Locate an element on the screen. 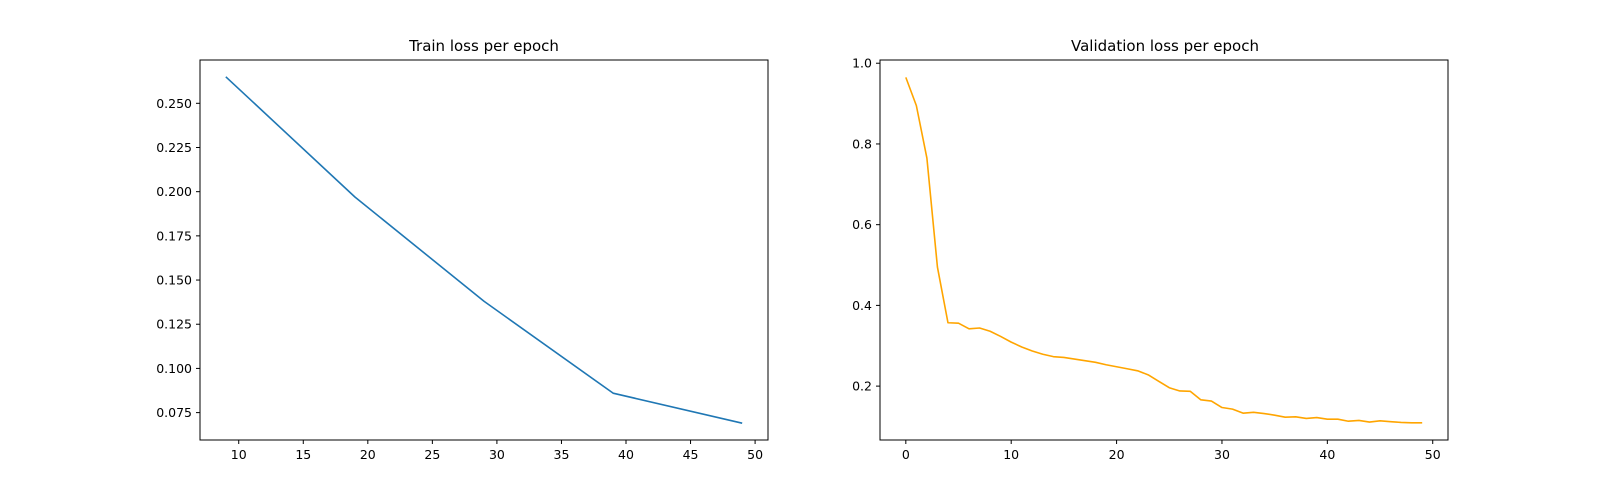 This screenshot has width=1600, height=500. validation-loss-x-tick-label: 20 is located at coordinates (1117, 454).